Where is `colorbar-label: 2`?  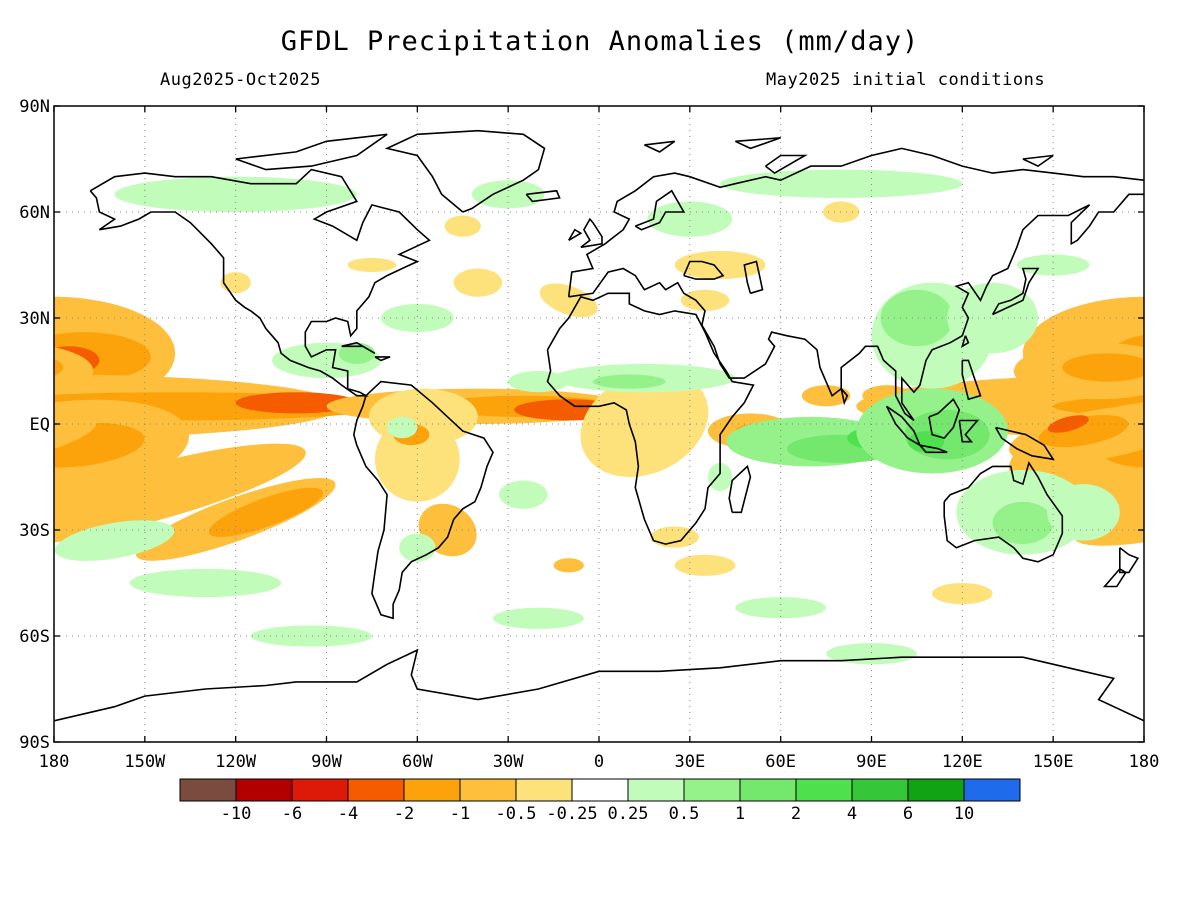
colorbar-label: 2 is located at coordinates (796, 814).